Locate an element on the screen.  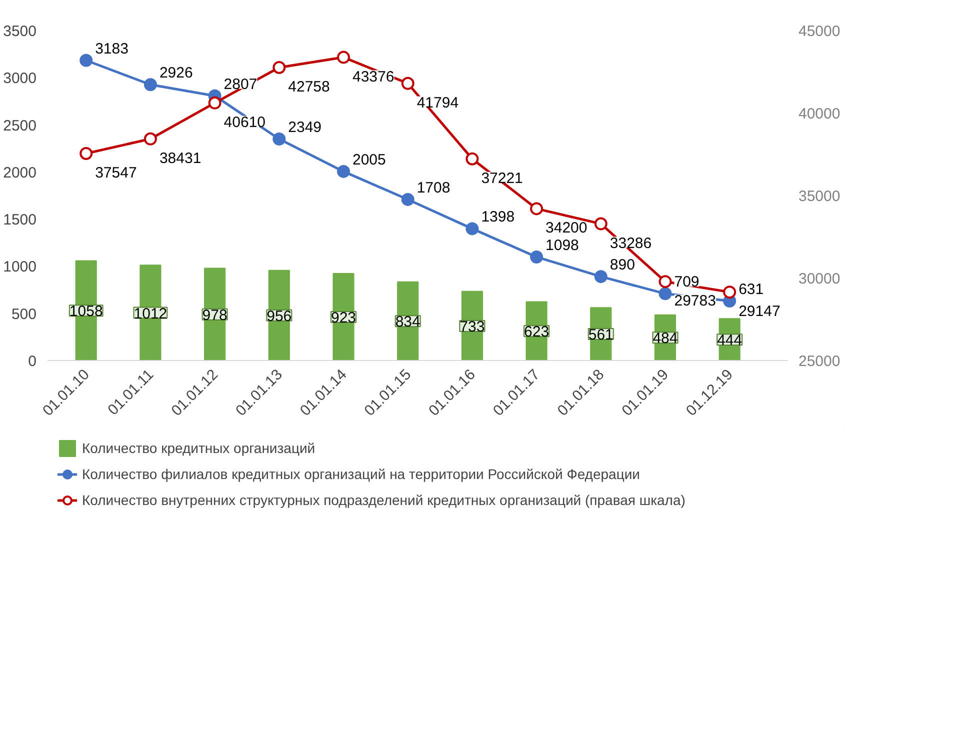
data-label: 2926 is located at coordinates (176, 73).